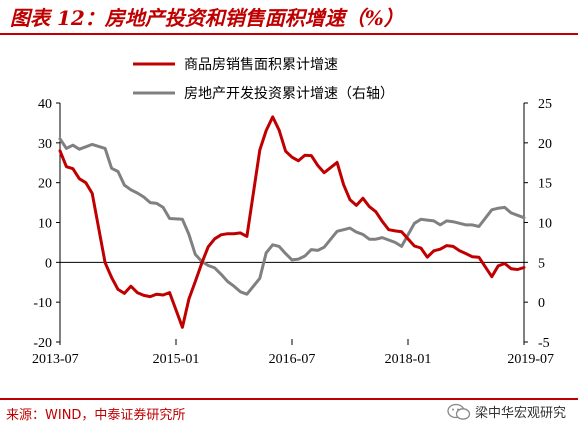 This screenshot has width=578, height=431. Describe the element at coordinates (42, 343) in the screenshot. I see `left-tick-label: -20` at that location.